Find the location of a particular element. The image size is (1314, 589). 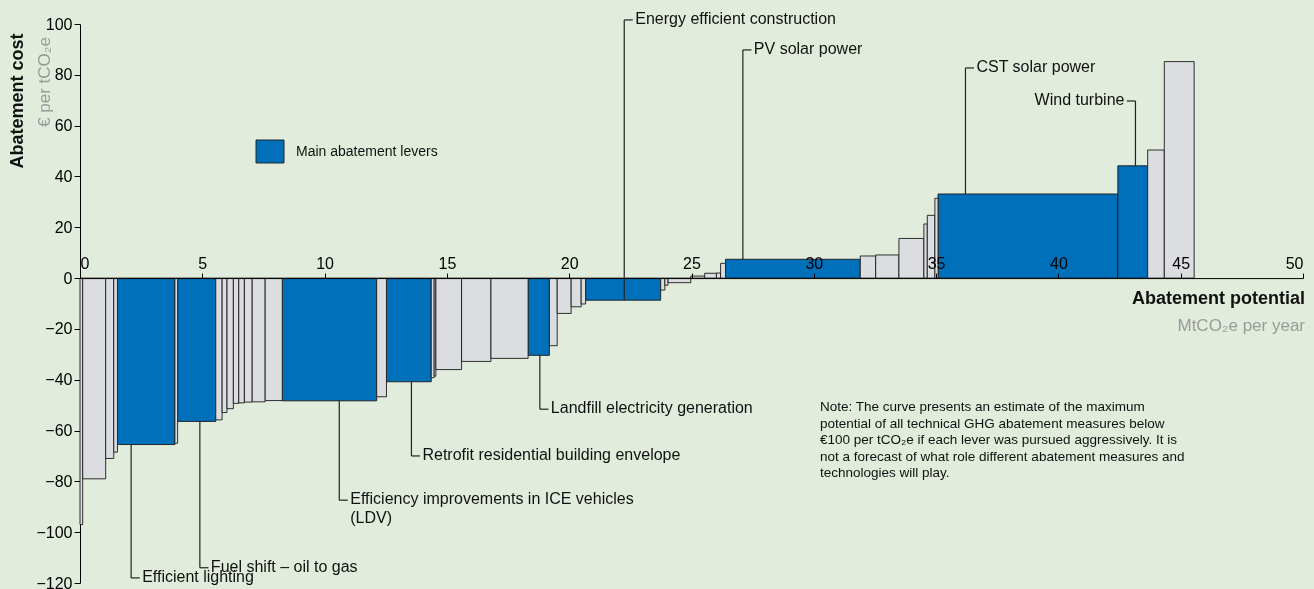

y-tick-label: 60 is located at coordinates (63, 126).